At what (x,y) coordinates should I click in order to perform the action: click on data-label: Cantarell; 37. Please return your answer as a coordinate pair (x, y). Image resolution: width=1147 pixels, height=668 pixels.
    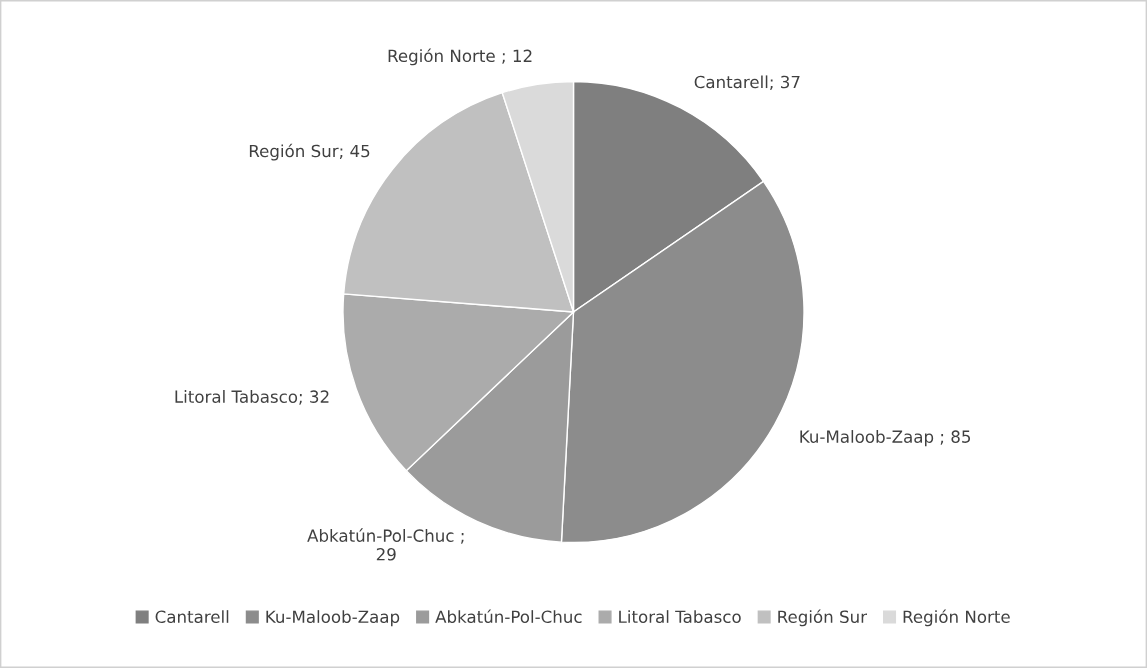
    Looking at the image, I should click on (747, 82).